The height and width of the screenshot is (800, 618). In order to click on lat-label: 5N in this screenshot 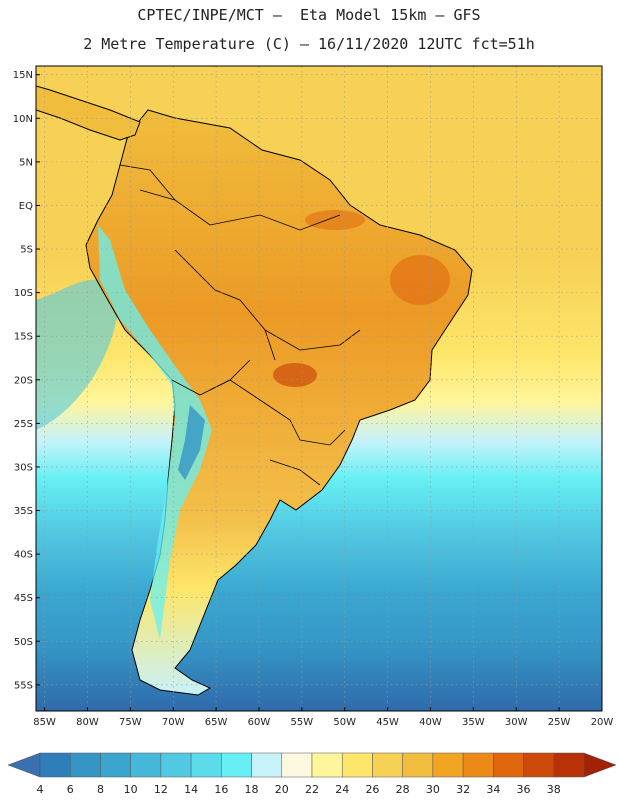, I will do `click(26, 162)`.